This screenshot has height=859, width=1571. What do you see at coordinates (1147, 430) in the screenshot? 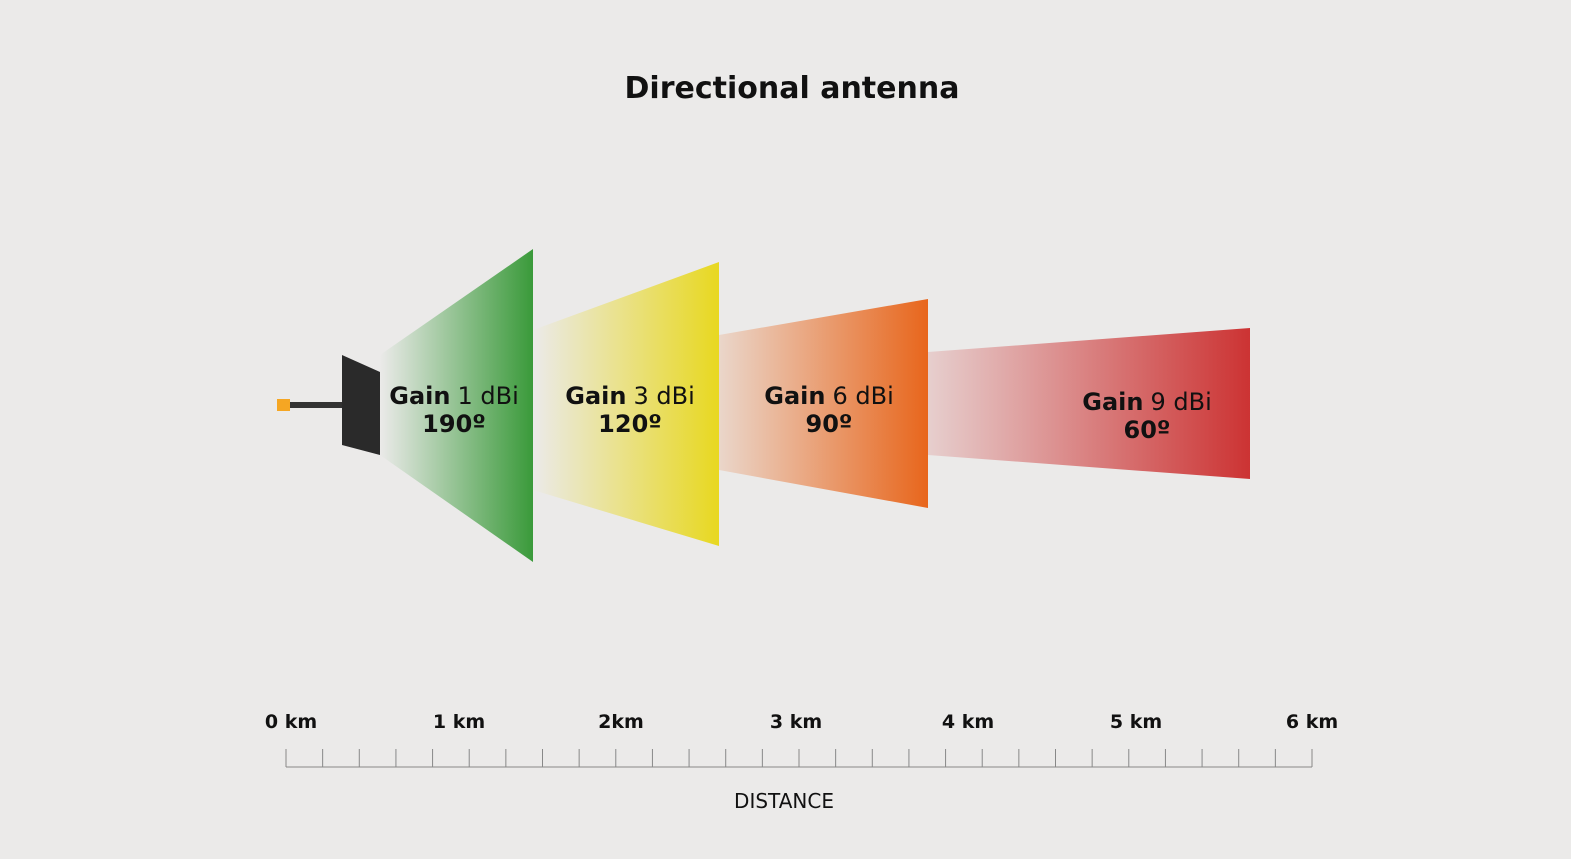
I see `angle-label: 60º` at bounding box center [1147, 430].